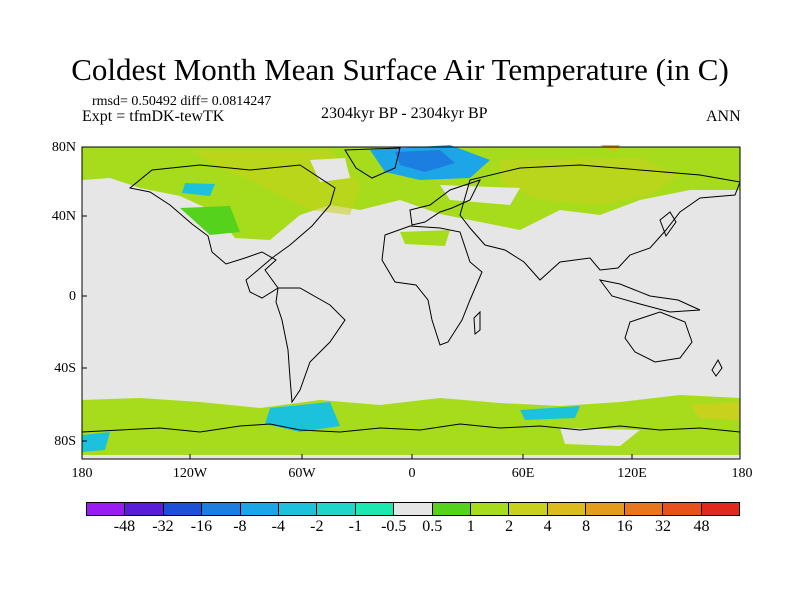 Image resolution: width=800 pixels, height=600 pixels. I want to click on colorbar-label: -0.5, so click(394, 526).